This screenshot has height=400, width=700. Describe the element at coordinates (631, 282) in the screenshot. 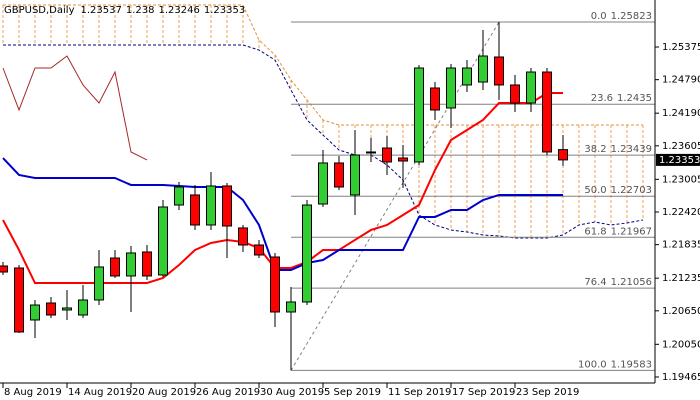

I see `fibo-price: 1.21056` at that location.